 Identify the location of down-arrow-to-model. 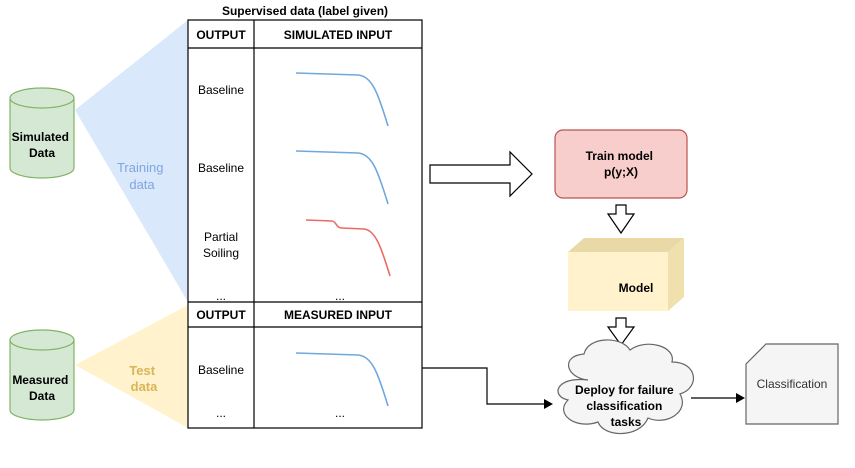
(621, 219).